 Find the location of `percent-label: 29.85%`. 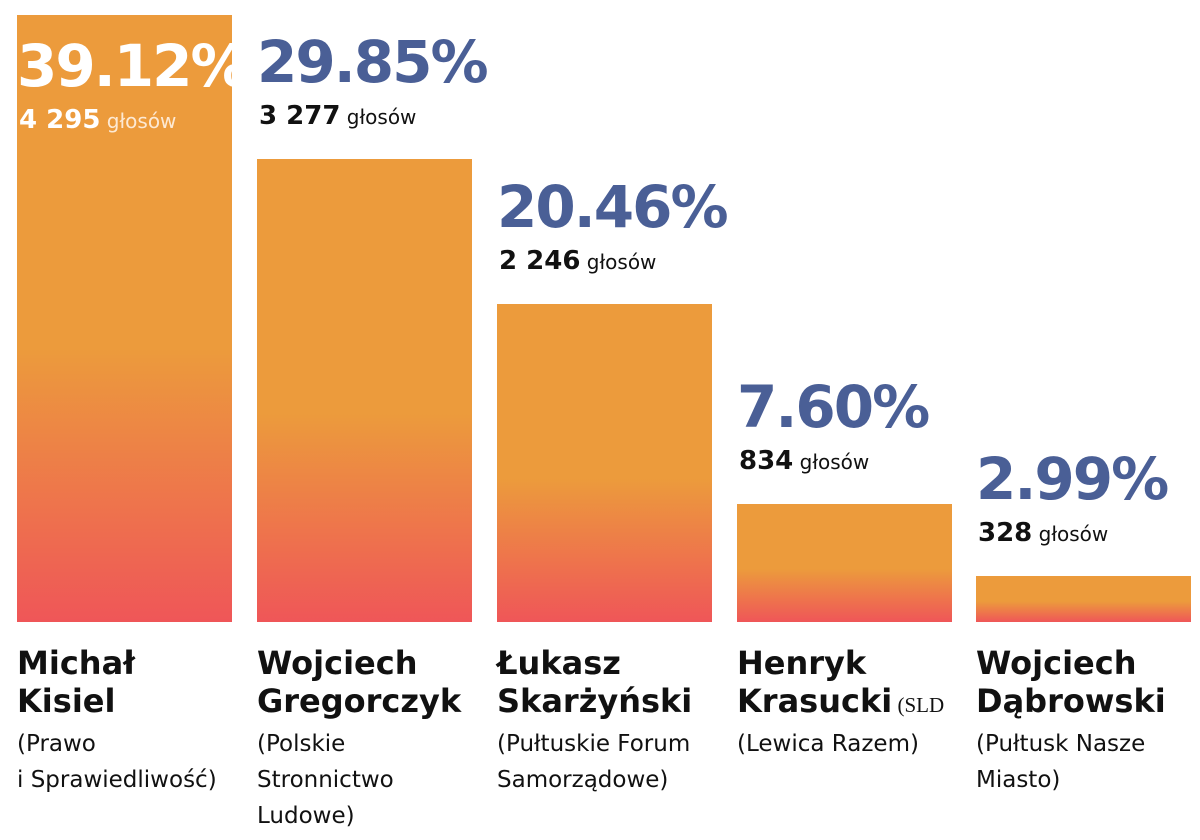

percent-label: 29.85% is located at coordinates (373, 61).